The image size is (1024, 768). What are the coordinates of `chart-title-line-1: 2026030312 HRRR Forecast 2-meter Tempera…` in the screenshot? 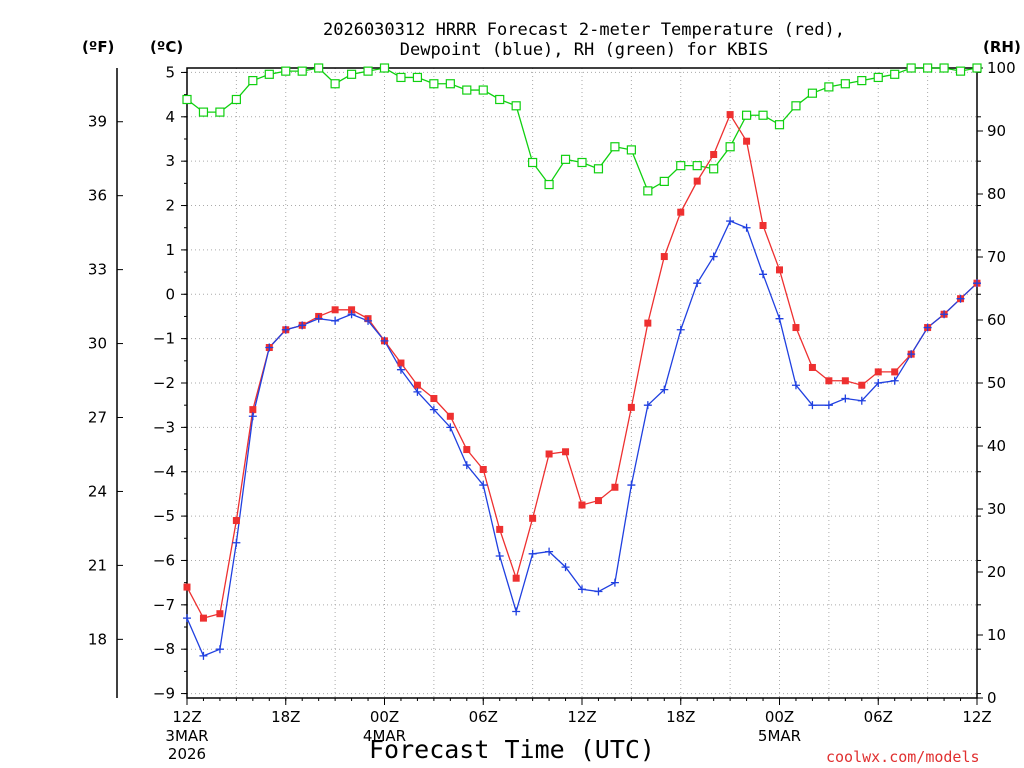 It's located at (584, 30).